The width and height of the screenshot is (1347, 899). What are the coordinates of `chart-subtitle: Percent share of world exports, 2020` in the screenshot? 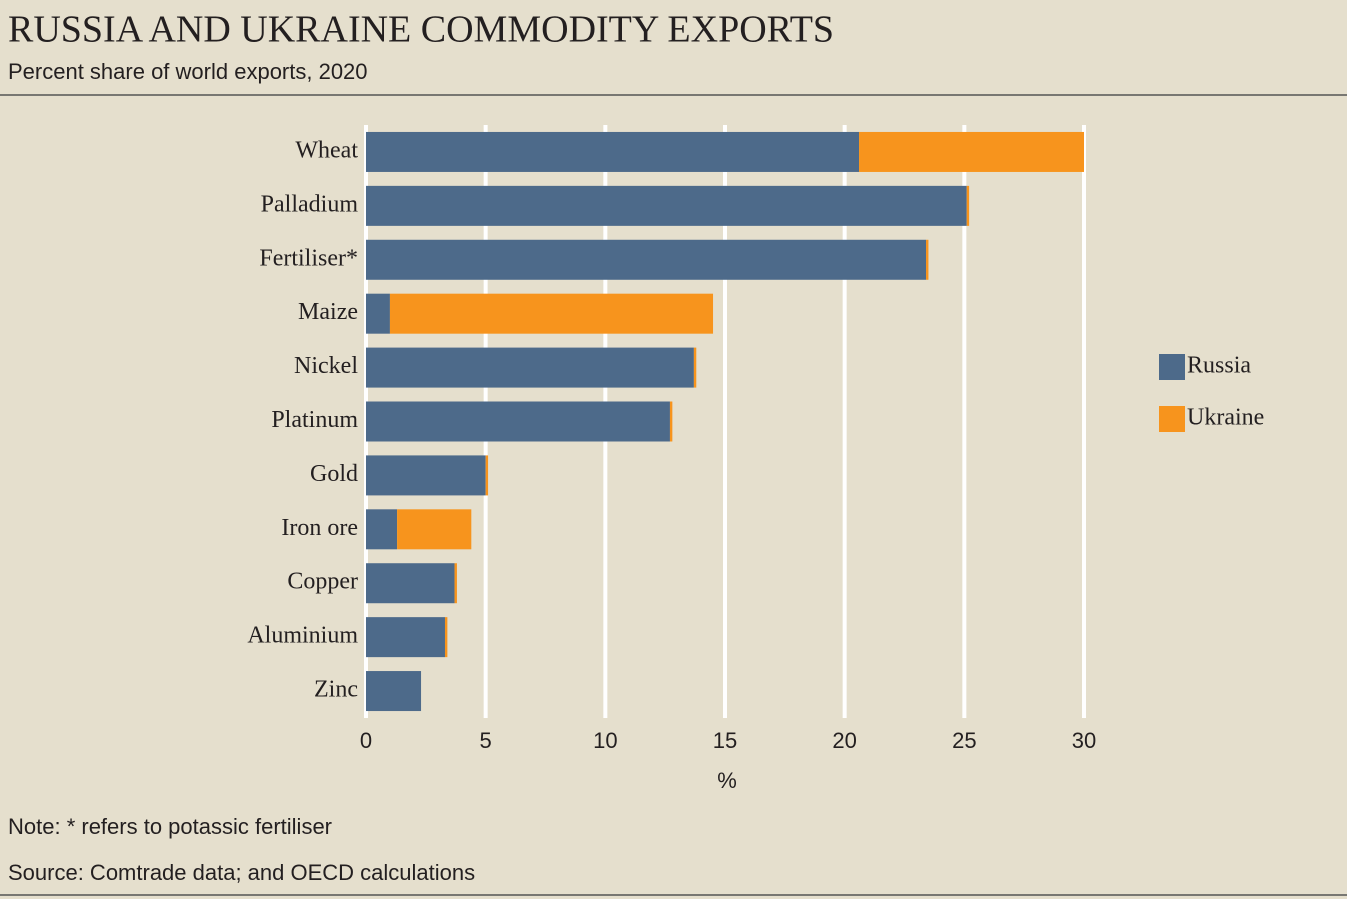 It's located at (188, 71).